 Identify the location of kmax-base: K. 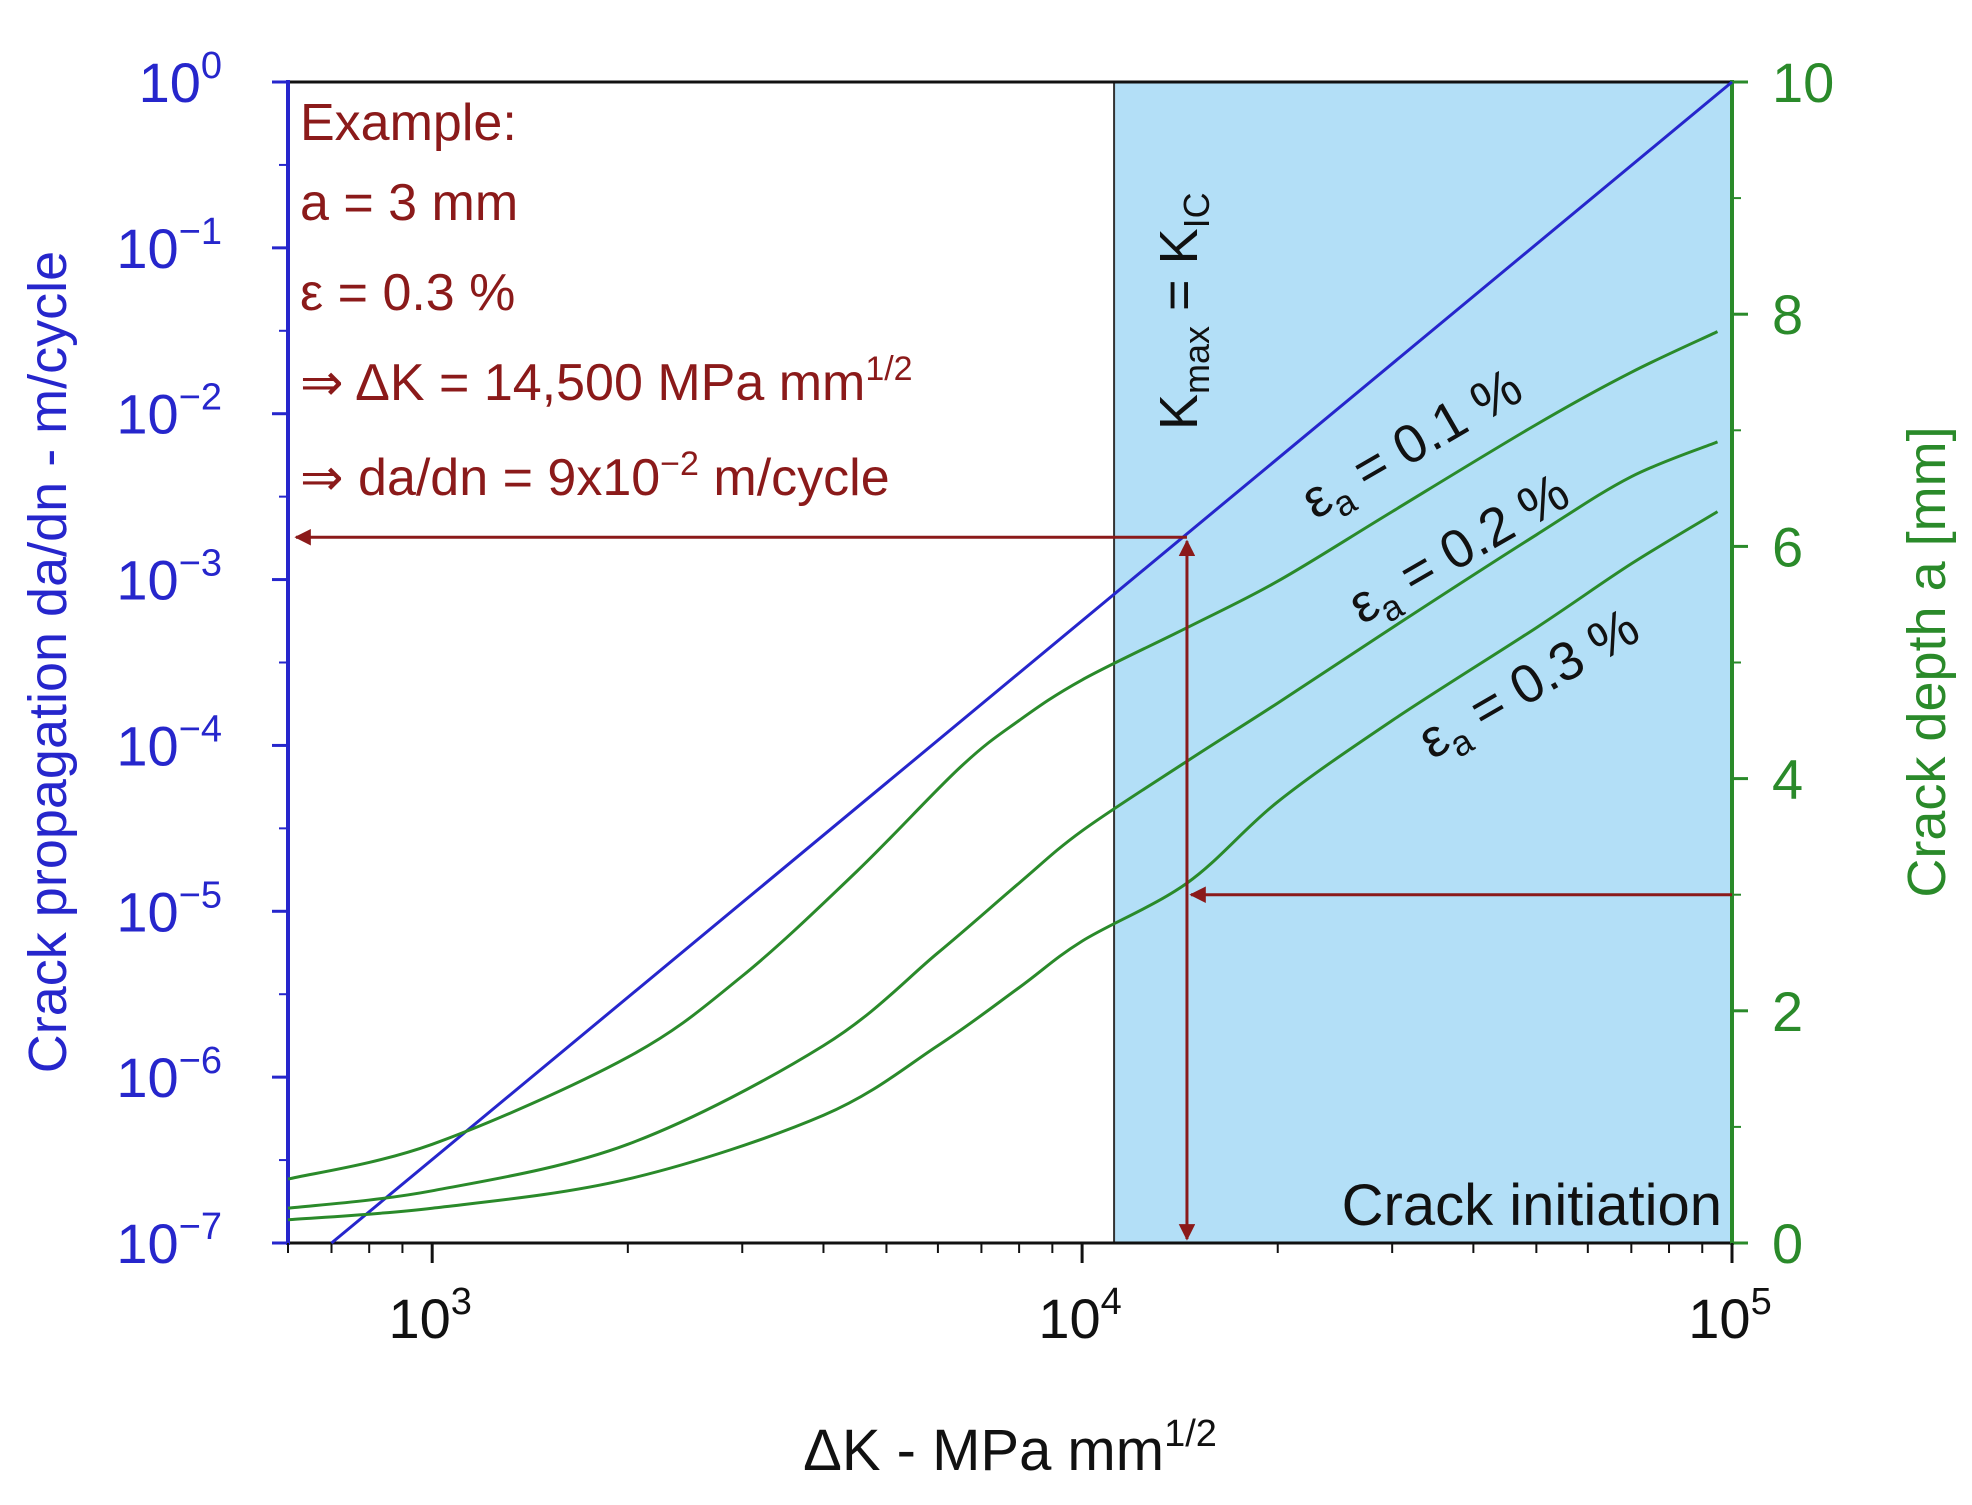
(1179, 412).